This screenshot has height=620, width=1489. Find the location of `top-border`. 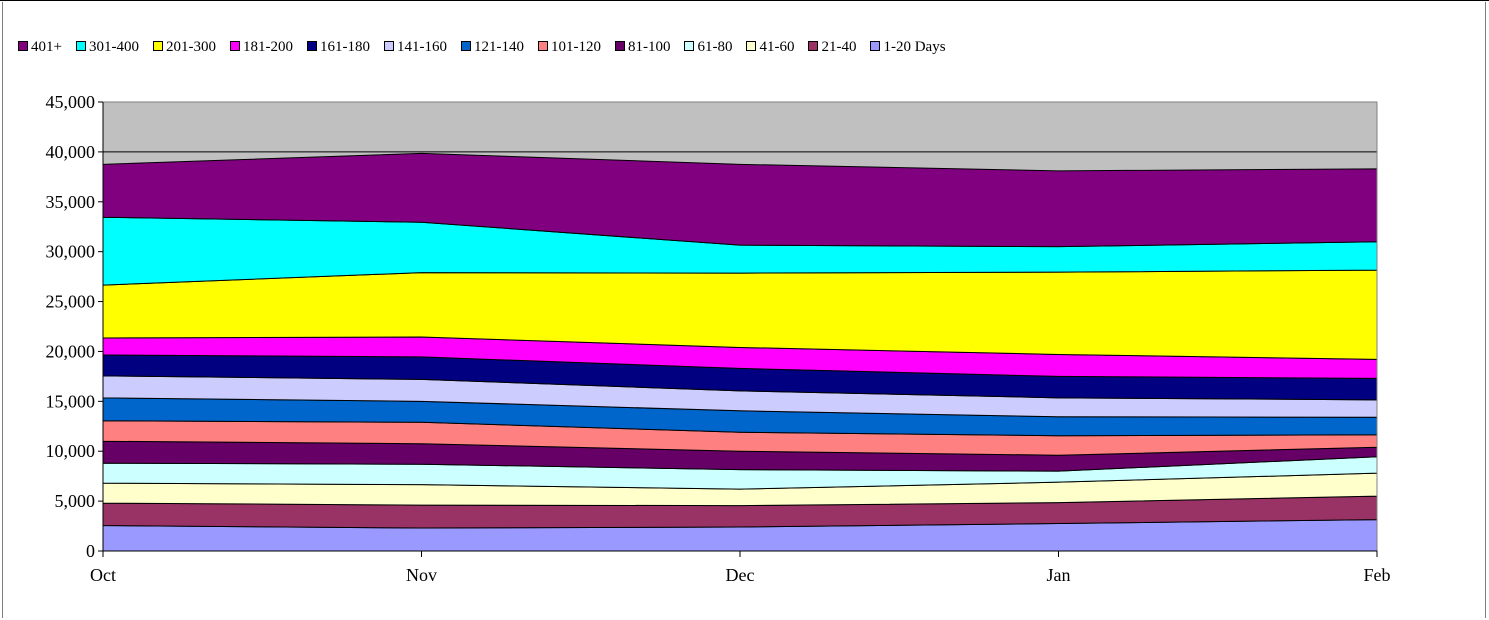

top-border is located at coordinates (744, 0).